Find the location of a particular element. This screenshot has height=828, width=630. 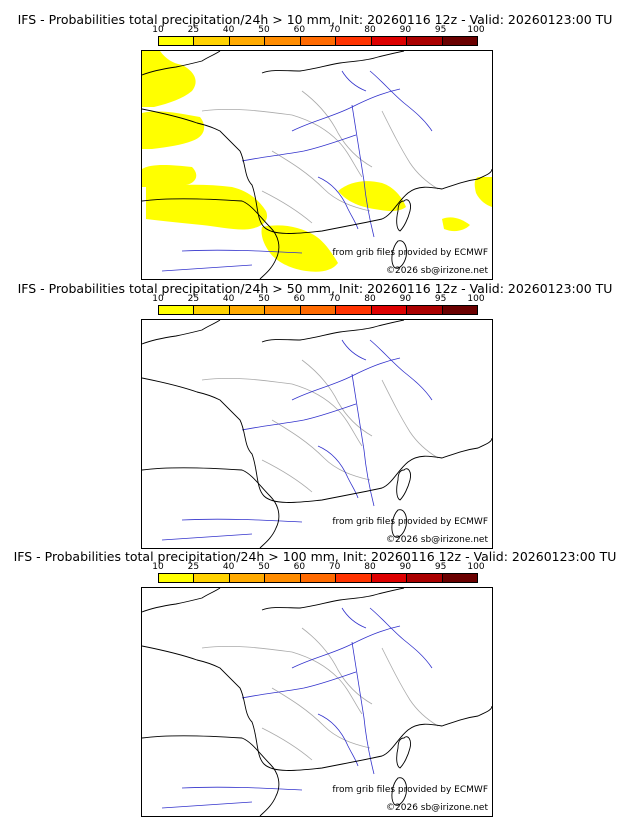

credit-copyright: ©2026 sb@irizone.net is located at coordinates (437, 808).